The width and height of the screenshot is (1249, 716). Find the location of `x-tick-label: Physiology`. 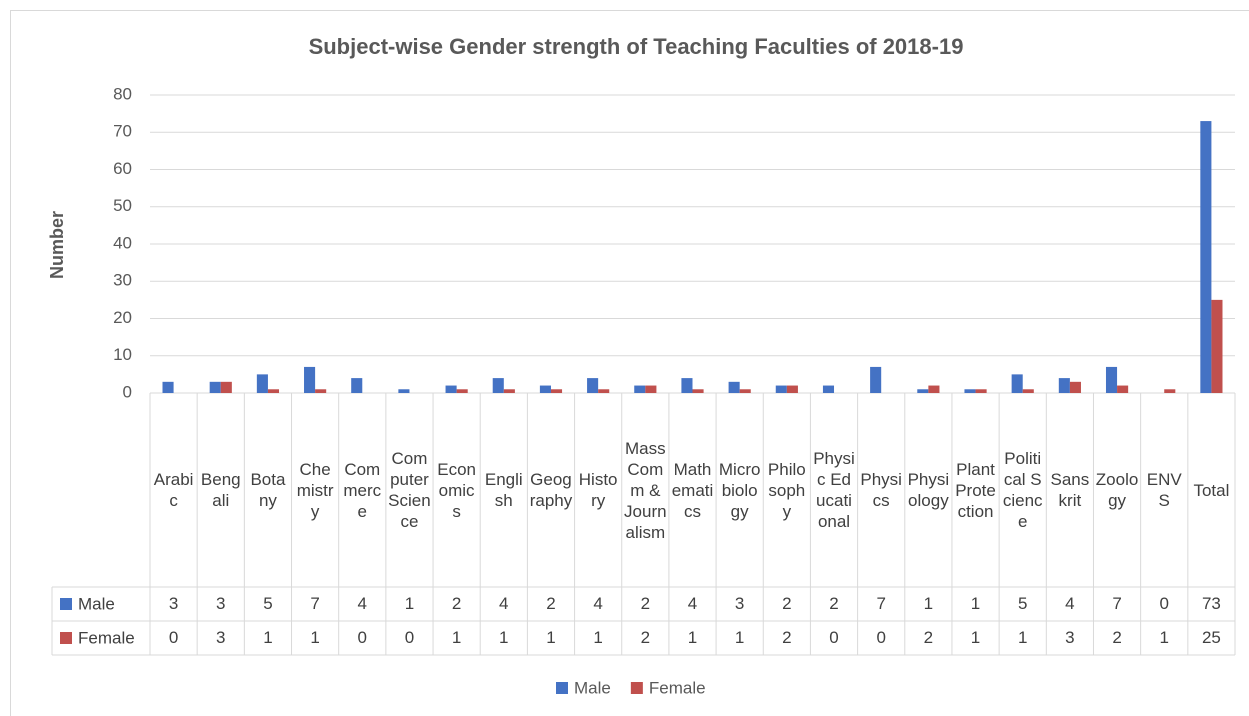

x-tick-label: Physiology is located at coordinates (928, 490).